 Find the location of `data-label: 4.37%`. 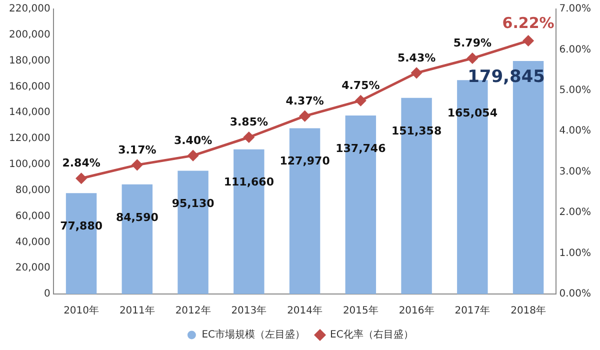

data-label: 4.37% is located at coordinates (305, 101).